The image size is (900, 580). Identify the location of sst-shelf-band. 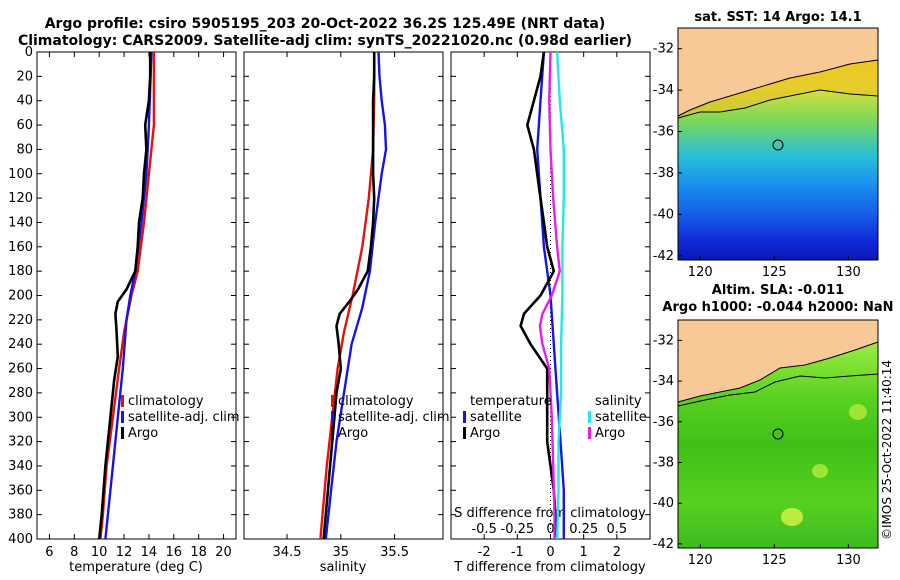
(778, 89).